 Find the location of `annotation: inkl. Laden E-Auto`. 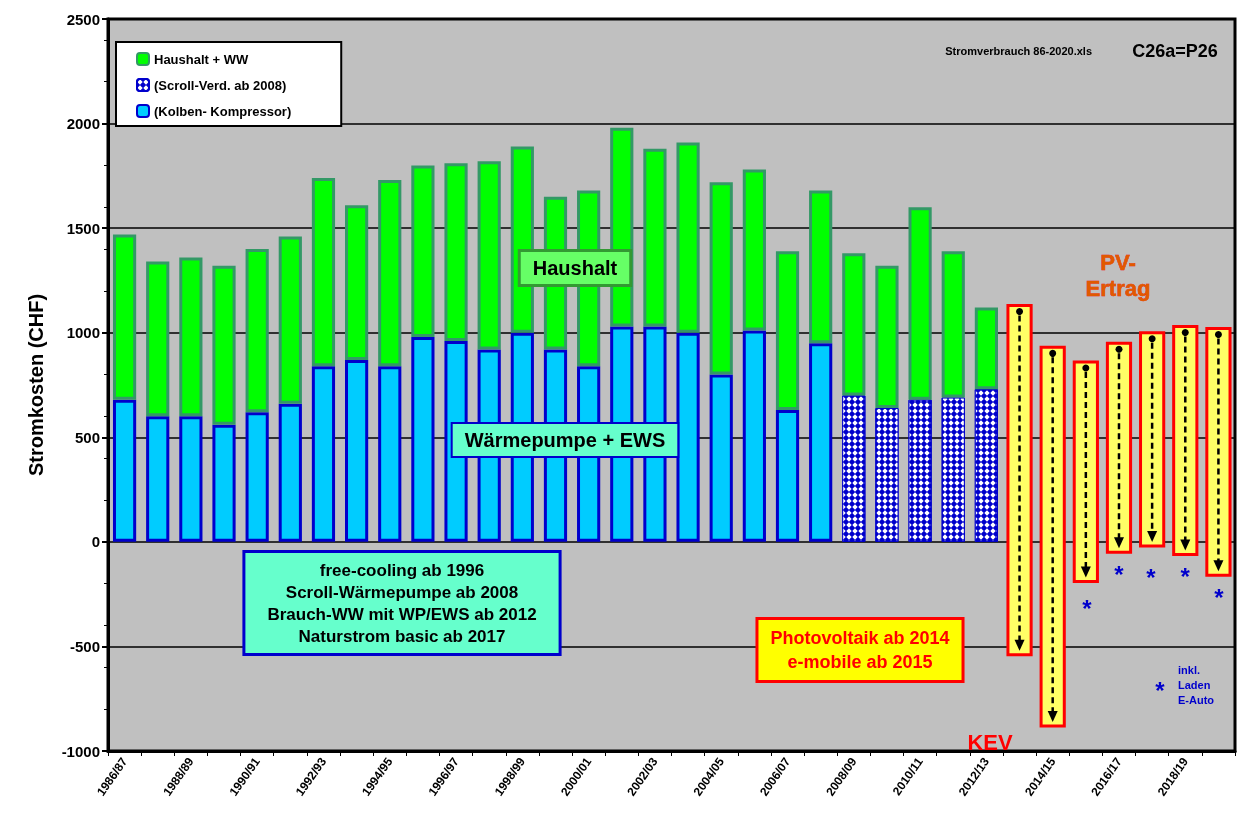

annotation: inkl. Laden E-Auto is located at coordinates (1196, 685).